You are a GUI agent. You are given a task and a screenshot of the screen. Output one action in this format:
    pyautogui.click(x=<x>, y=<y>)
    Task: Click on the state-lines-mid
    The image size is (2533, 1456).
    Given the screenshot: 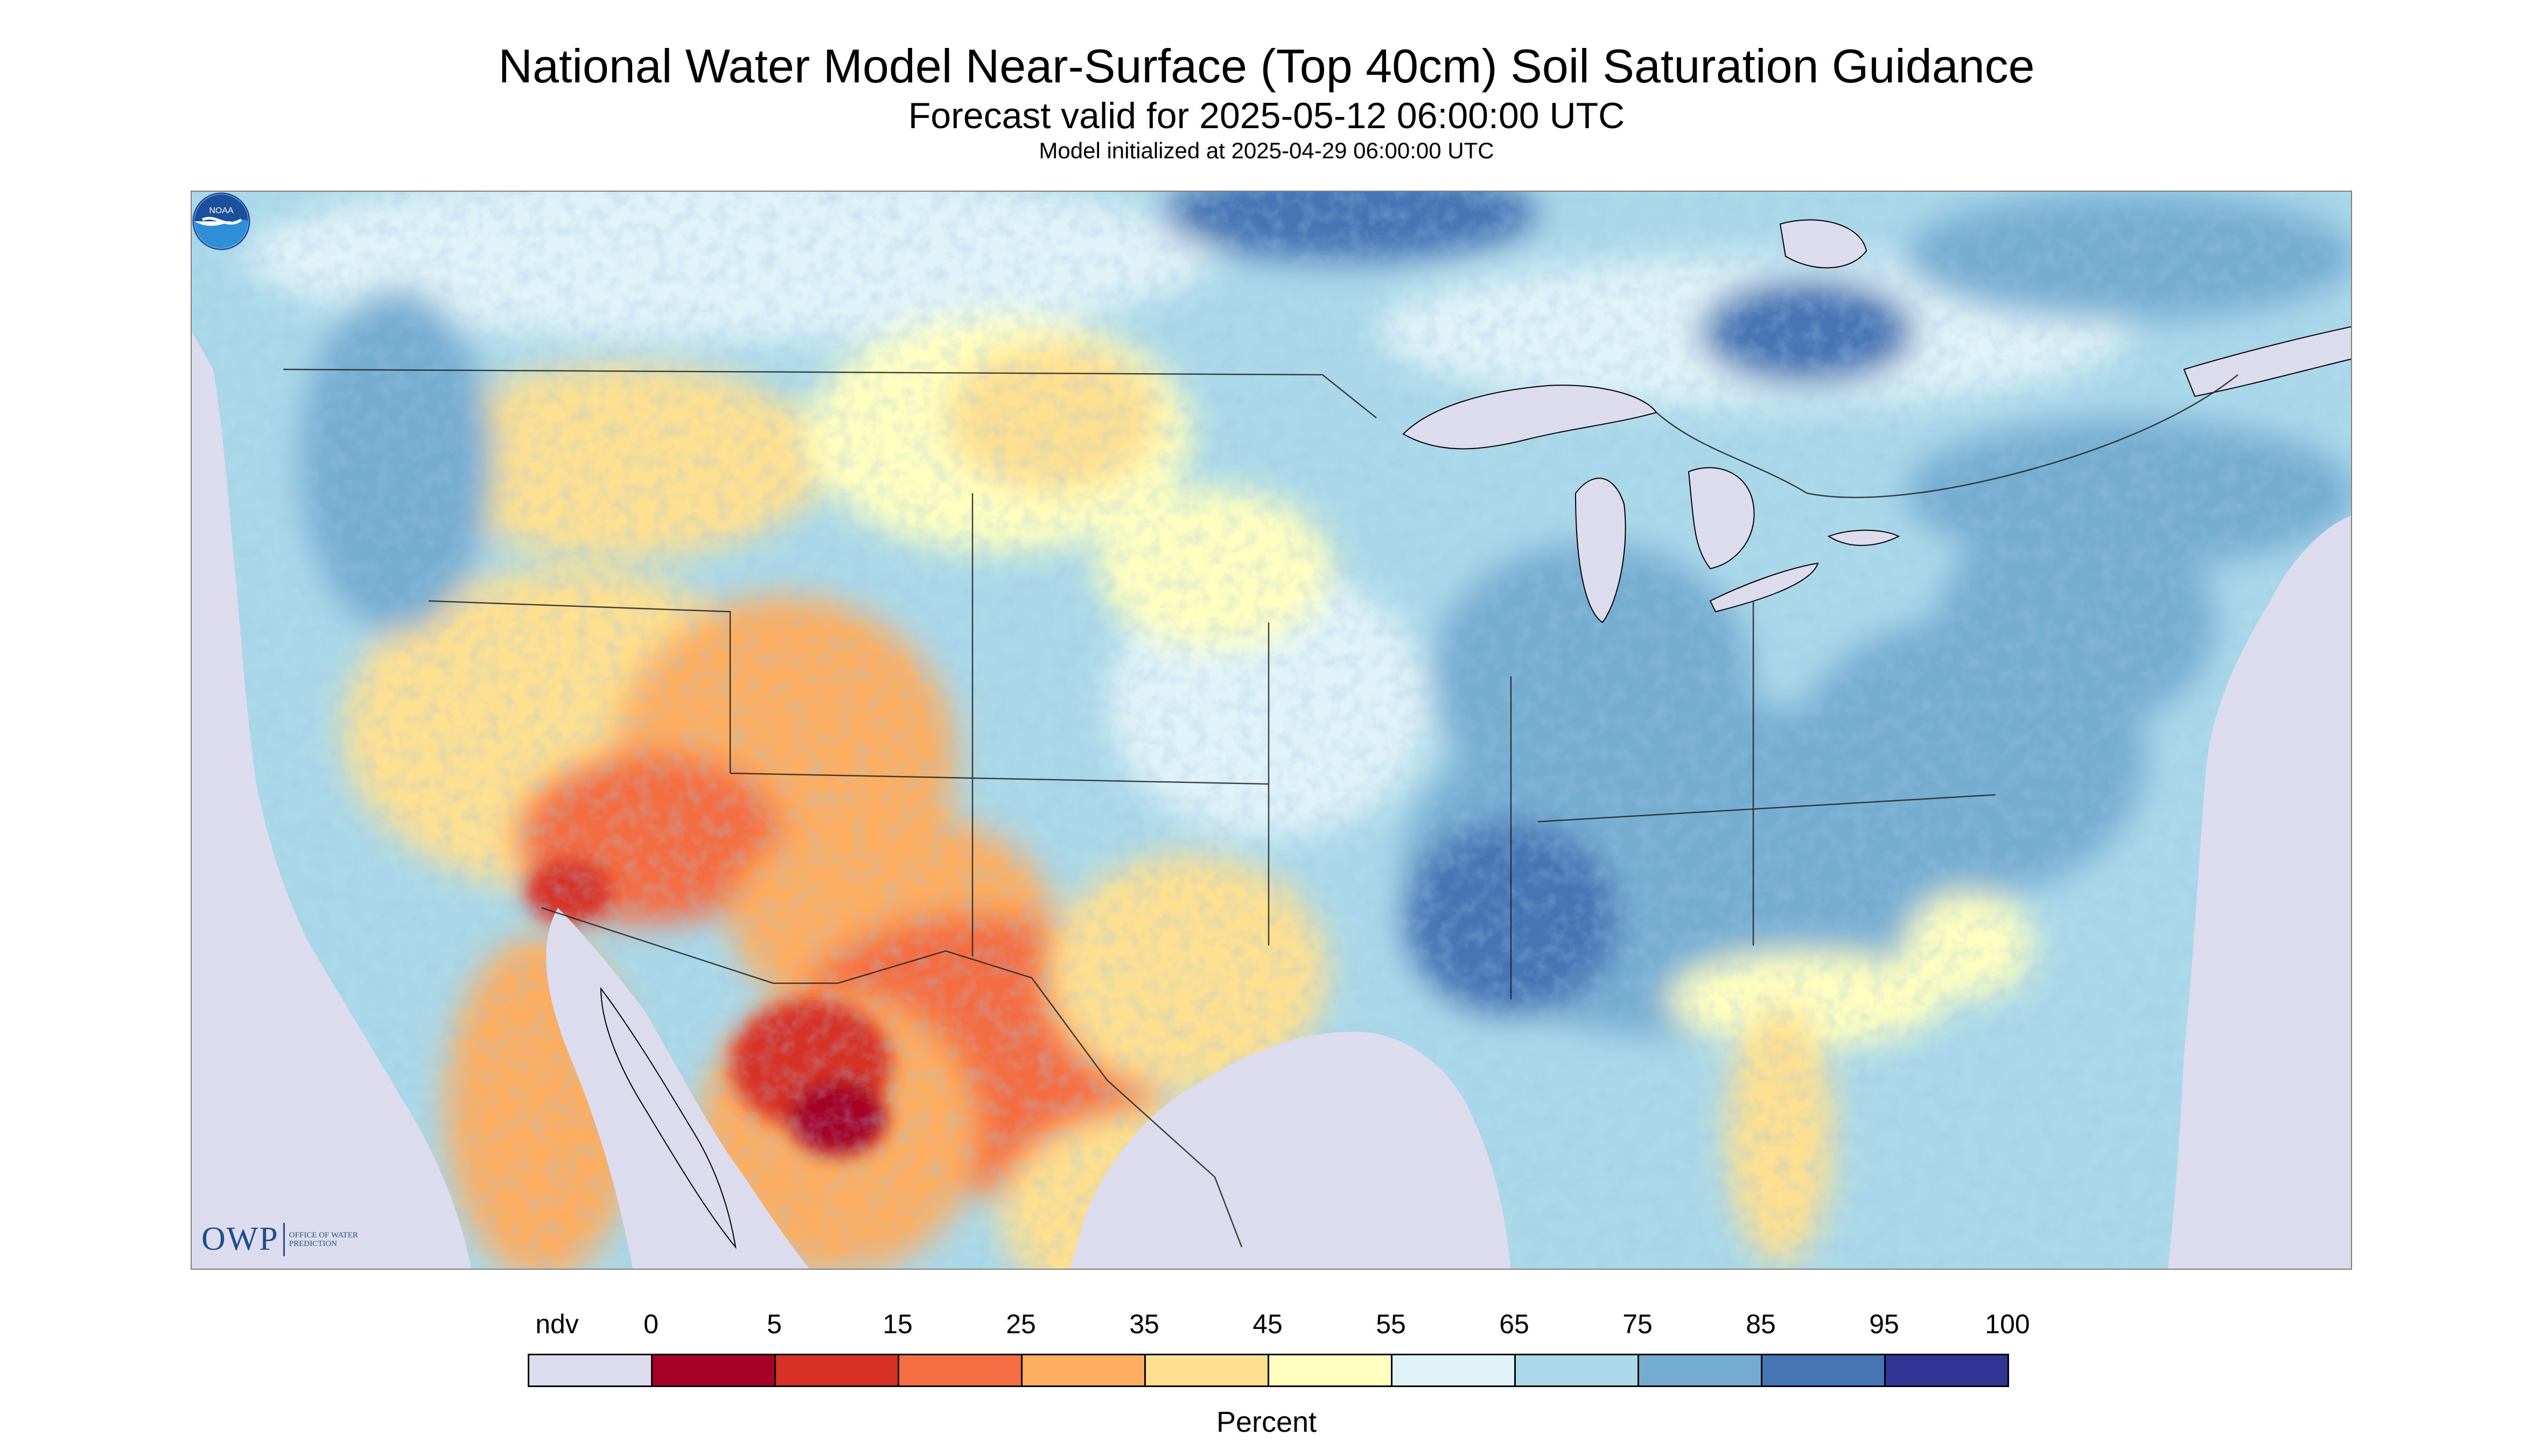 What is the action you would take?
    pyautogui.click(x=1000, y=778)
    